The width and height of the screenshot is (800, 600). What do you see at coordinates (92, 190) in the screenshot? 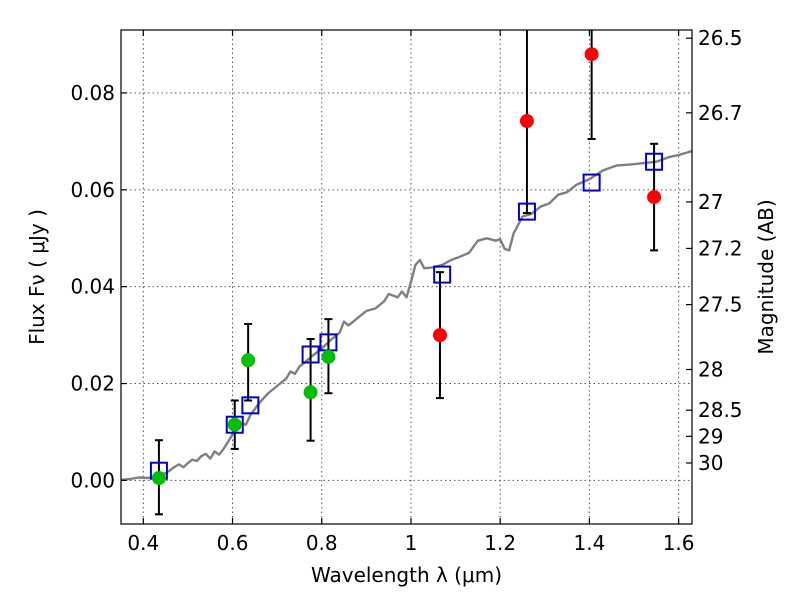
I see `y-tick-label: 0.06` at bounding box center [92, 190].